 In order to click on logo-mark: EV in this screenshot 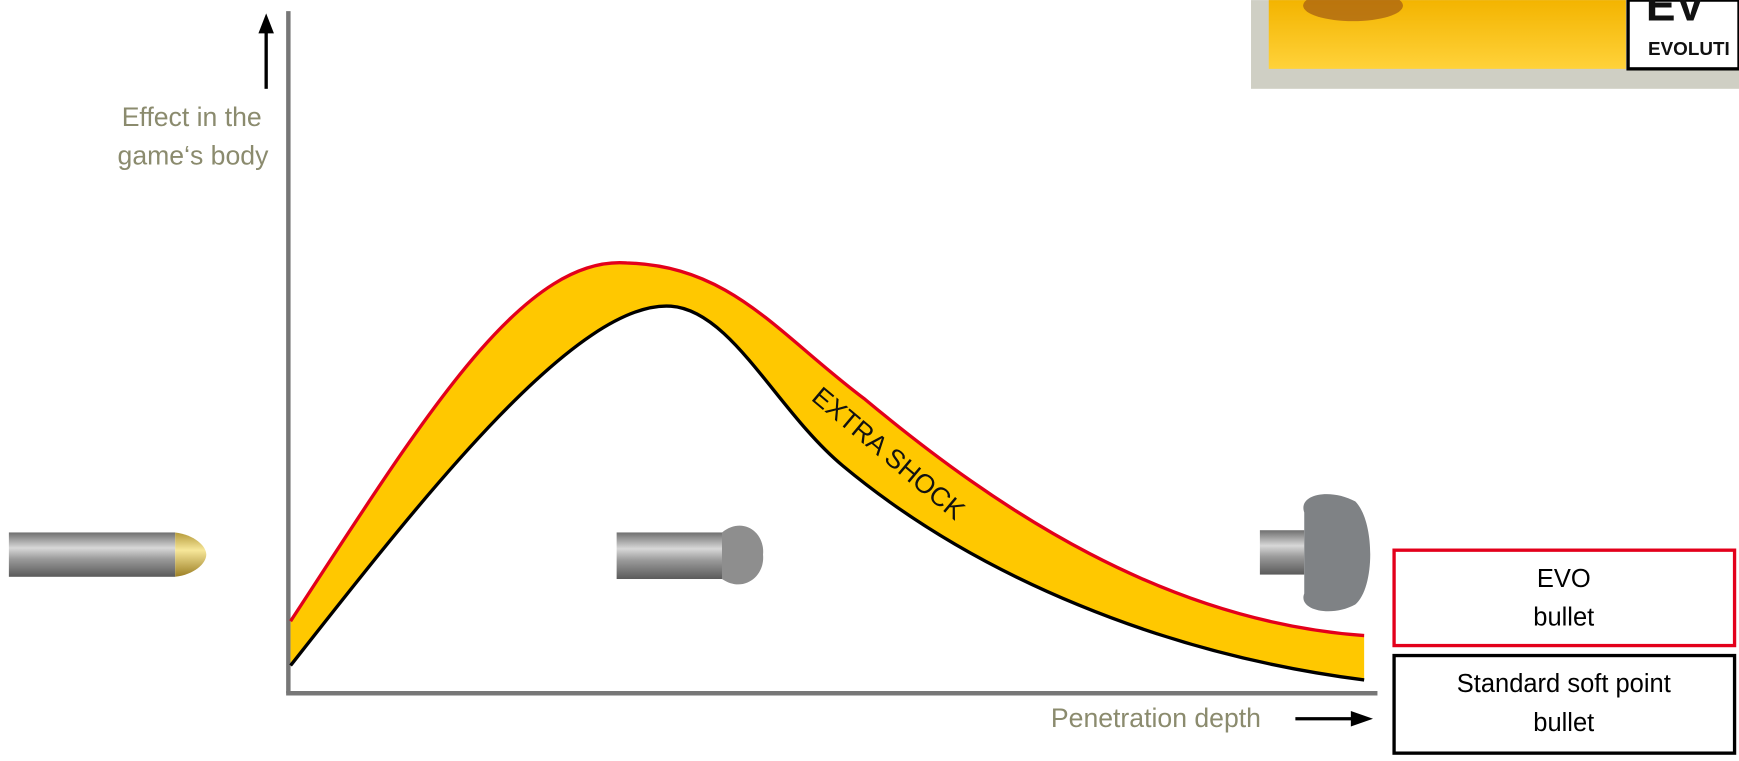, I will do `click(1676, 15)`.